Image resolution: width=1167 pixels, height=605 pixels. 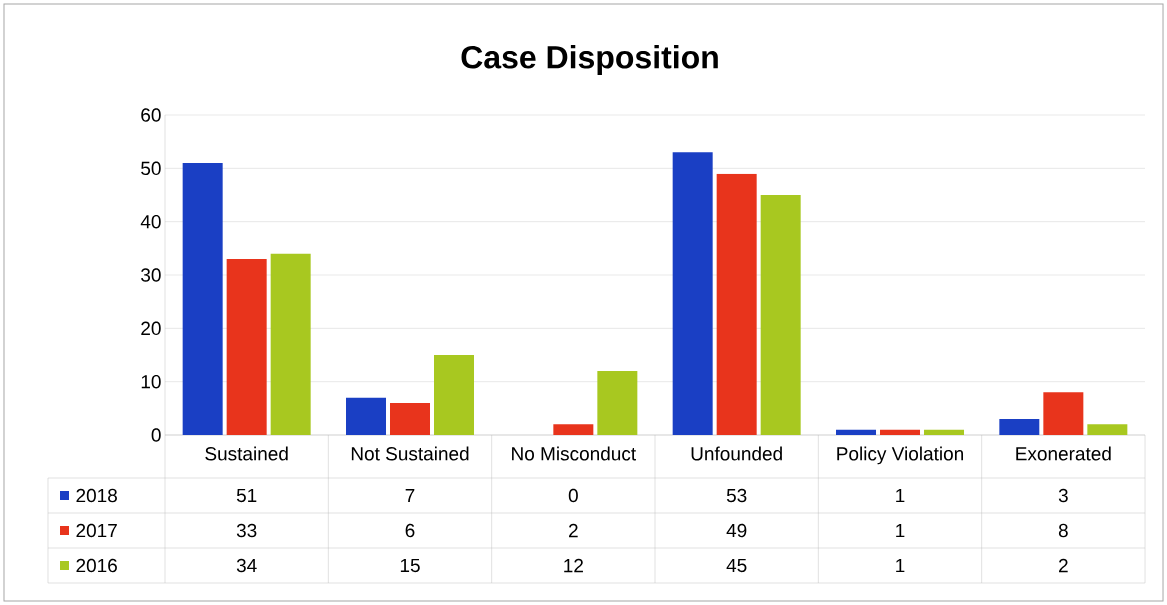 I want to click on data-label: 6, so click(x=410, y=530).